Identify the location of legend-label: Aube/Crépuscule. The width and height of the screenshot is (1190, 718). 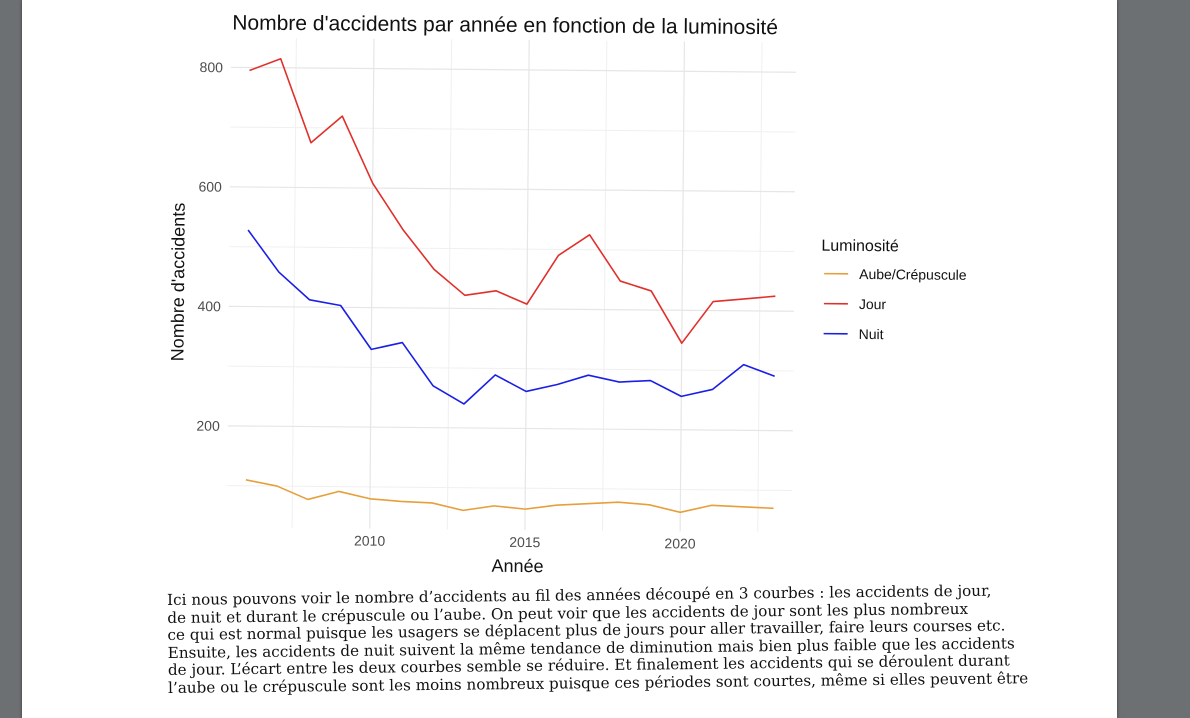
(913, 274).